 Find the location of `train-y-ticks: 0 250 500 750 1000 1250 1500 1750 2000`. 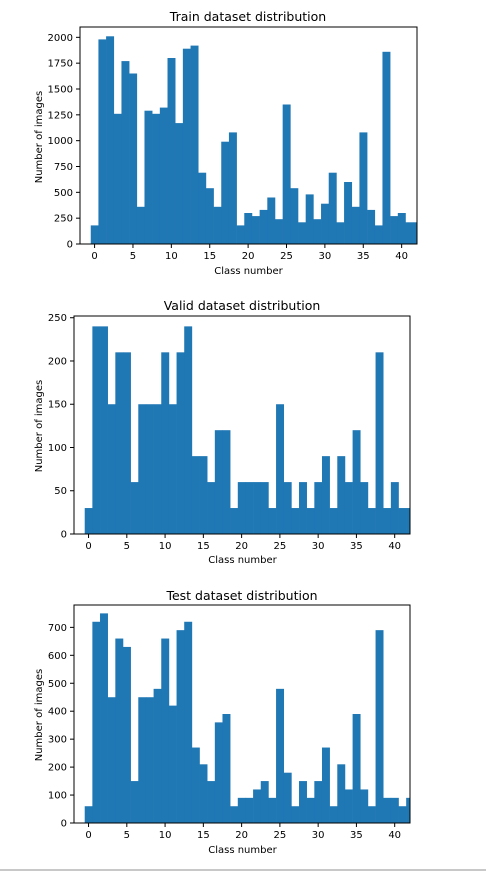

train-y-ticks: 0 250 500 750 1000 1250 1500 1750 2000 is located at coordinates (64, 142).